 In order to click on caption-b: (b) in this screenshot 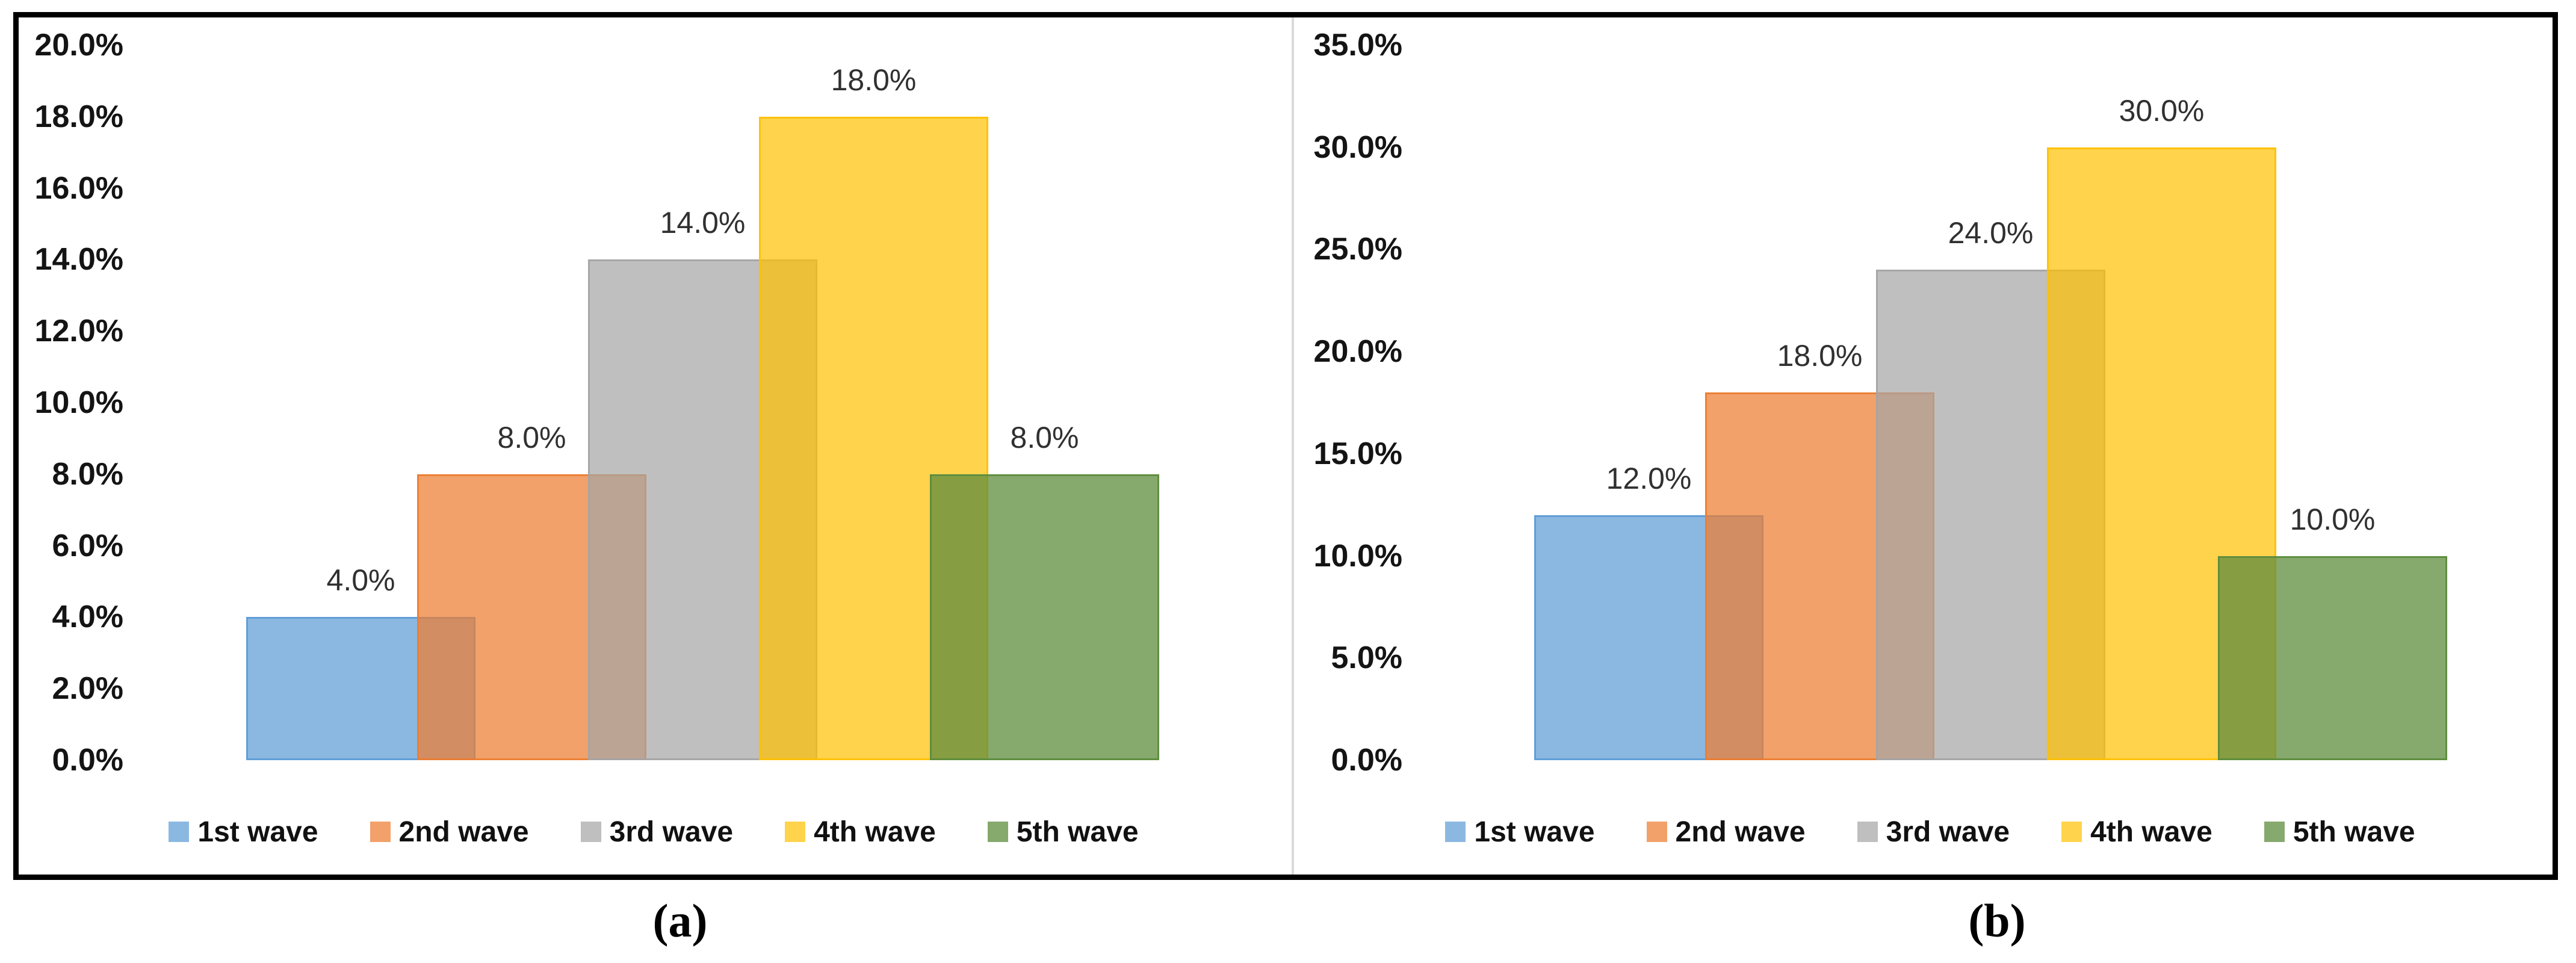, I will do `click(1997, 921)`.